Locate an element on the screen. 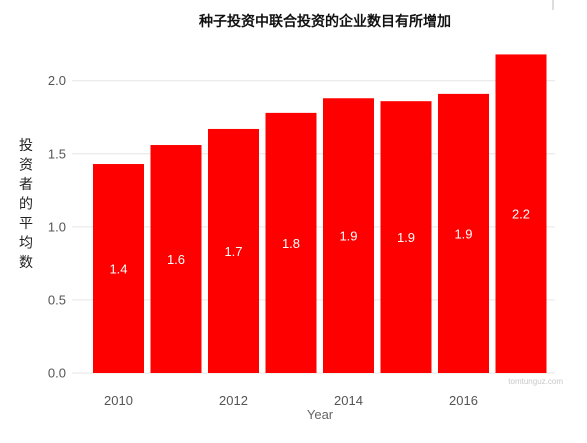 Image resolution: width=587 pixels, height=443 pixels. y-axis-title-char: 资 is located at coordinates (26, 166).